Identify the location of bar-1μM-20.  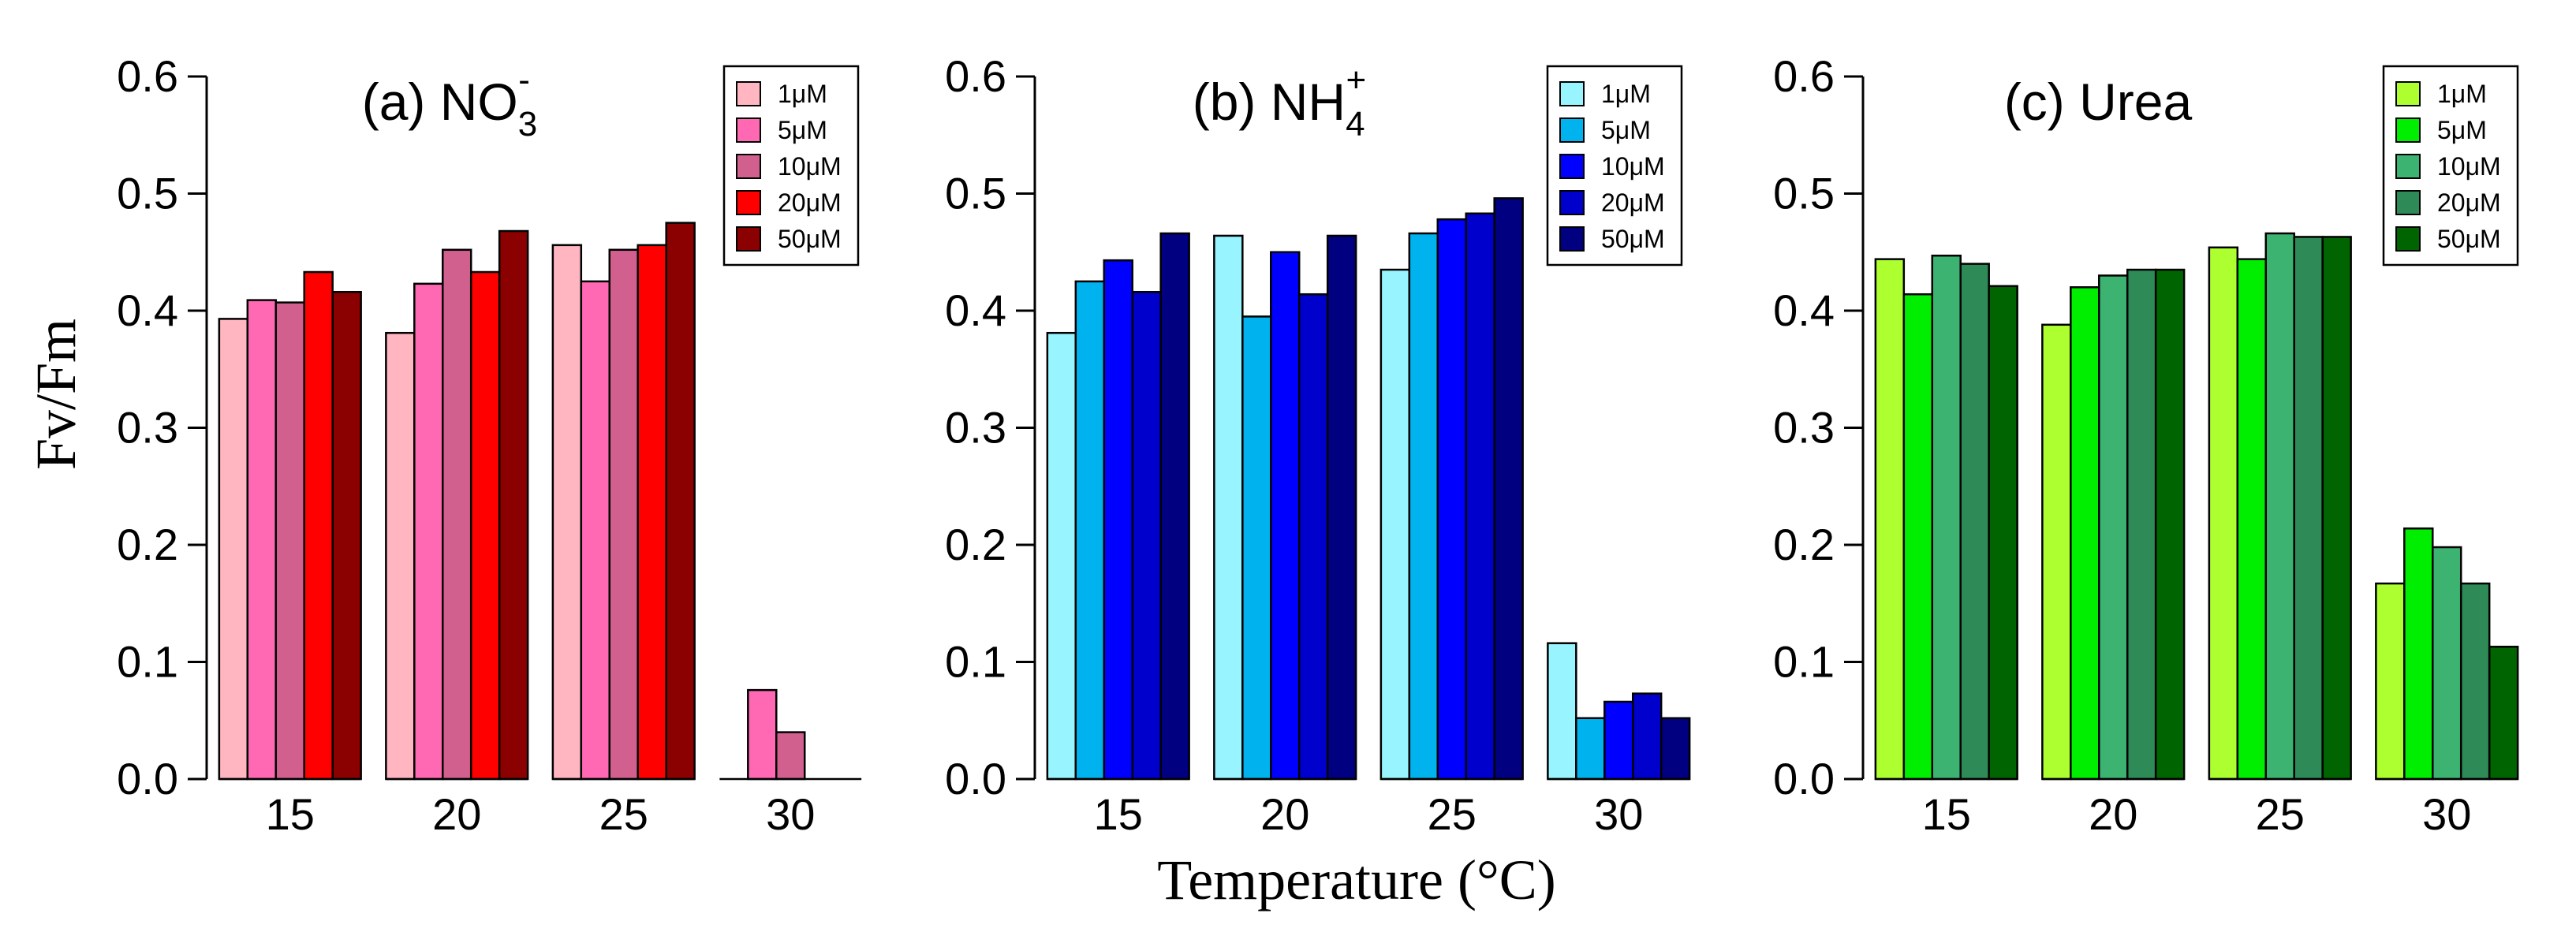
(2056, 552).